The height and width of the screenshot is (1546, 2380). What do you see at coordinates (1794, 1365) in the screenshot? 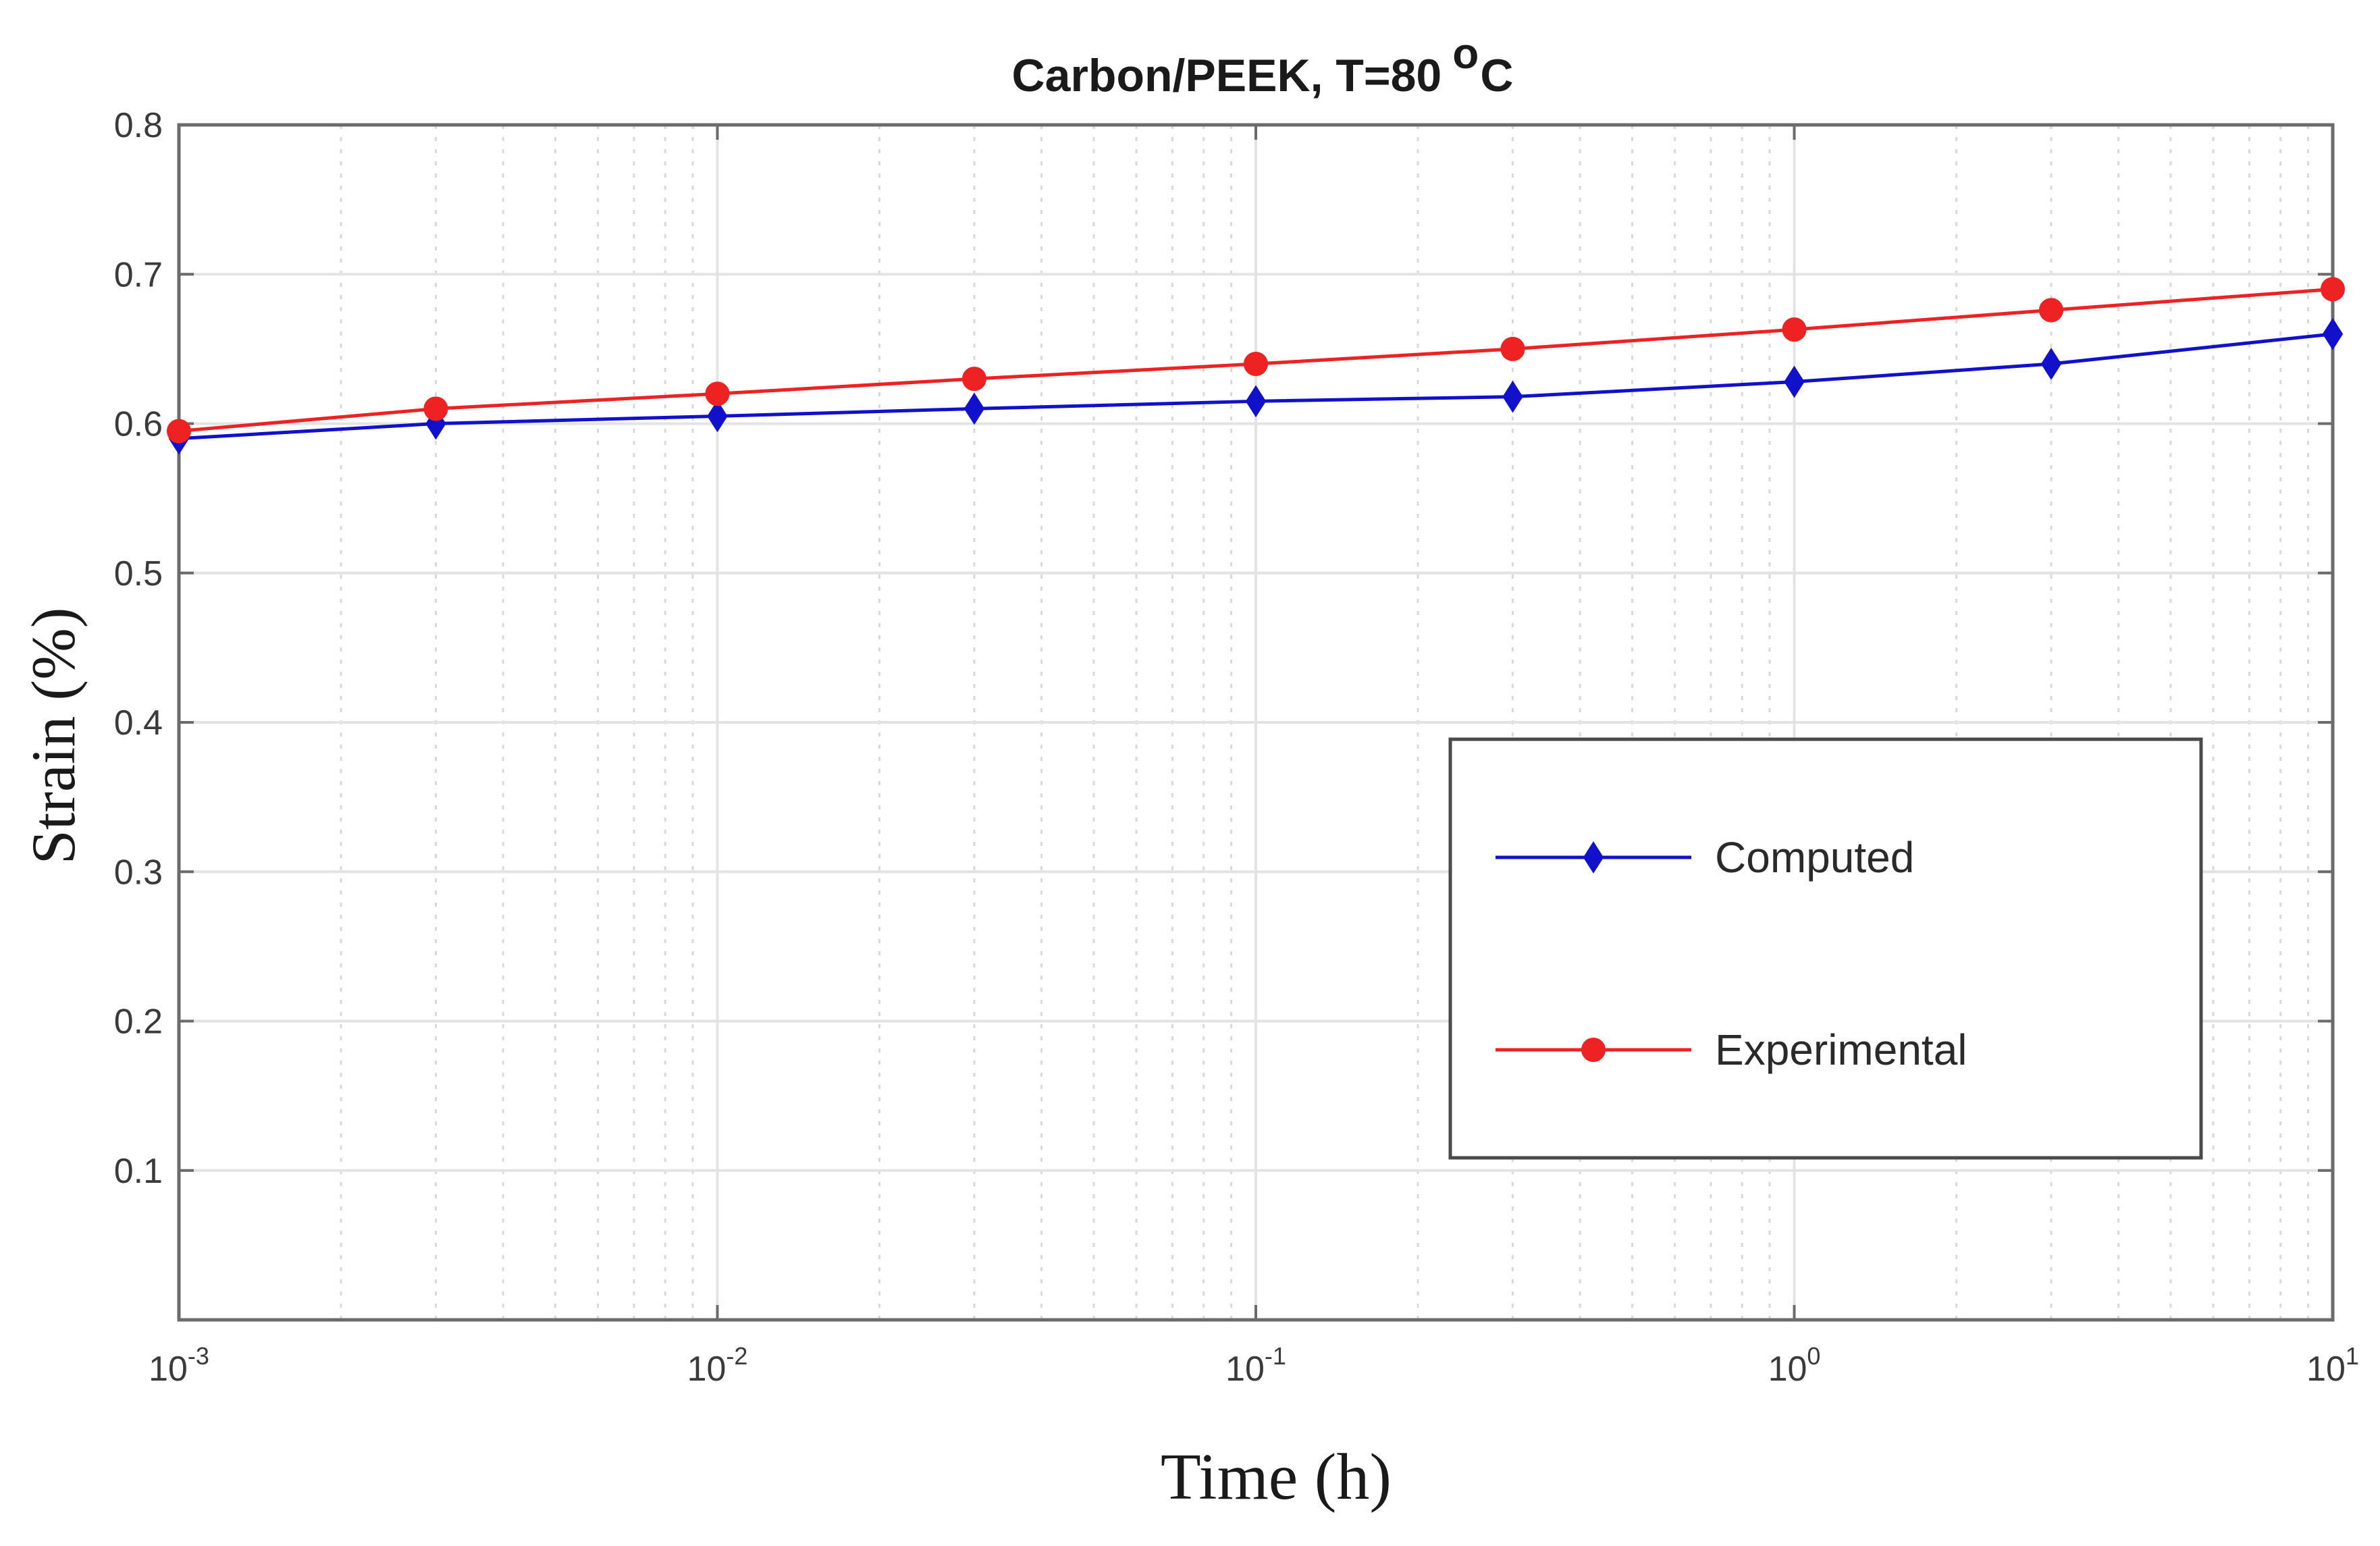
I see `x-tick-label: 10⁰` at bounding box center [1794, 1365].